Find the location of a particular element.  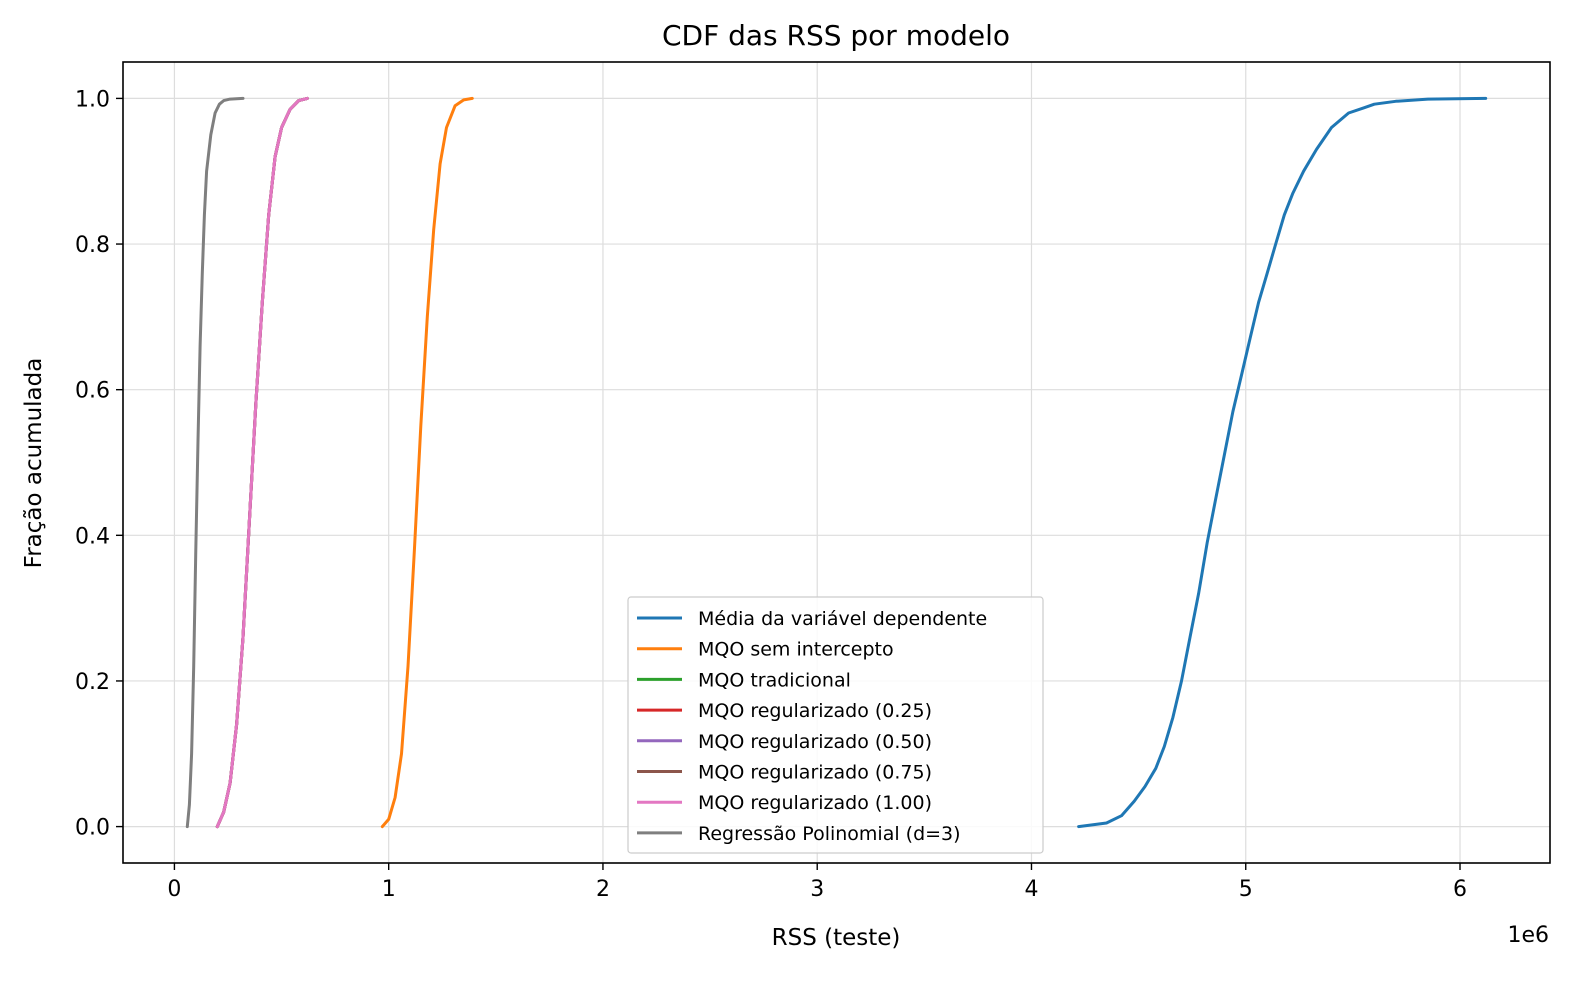

chart-title: CDF das RSS por modelo is located at coordinates (836, 35).